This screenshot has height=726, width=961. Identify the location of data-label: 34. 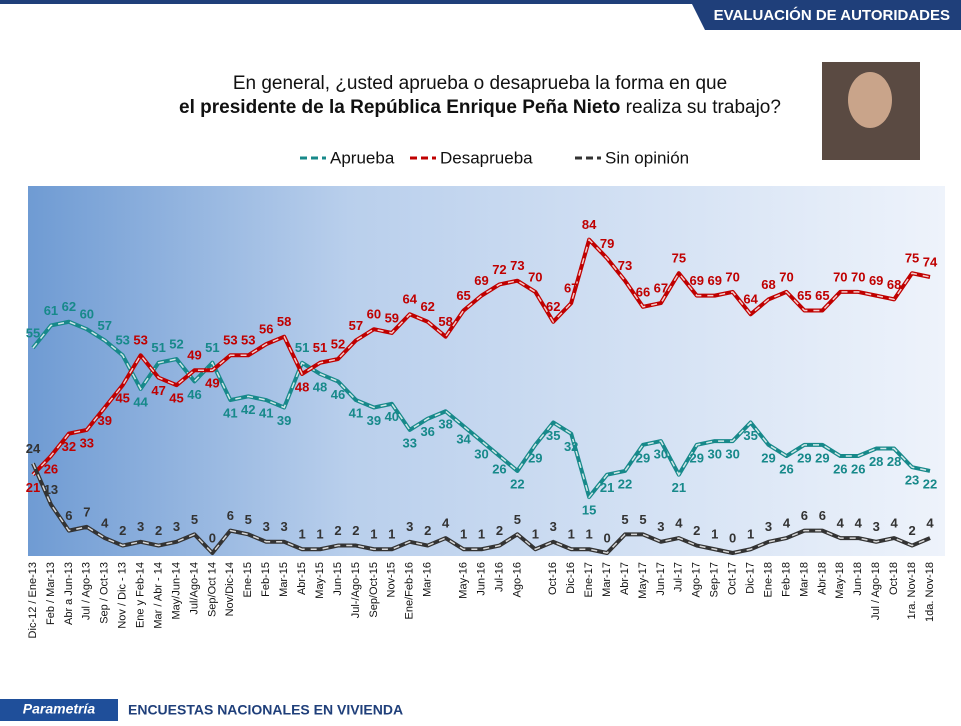
(463, 439).